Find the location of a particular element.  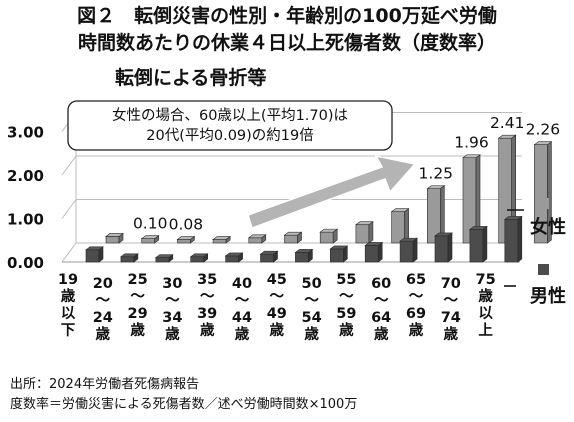

arrow-icon is located at coordinates (332, 191).